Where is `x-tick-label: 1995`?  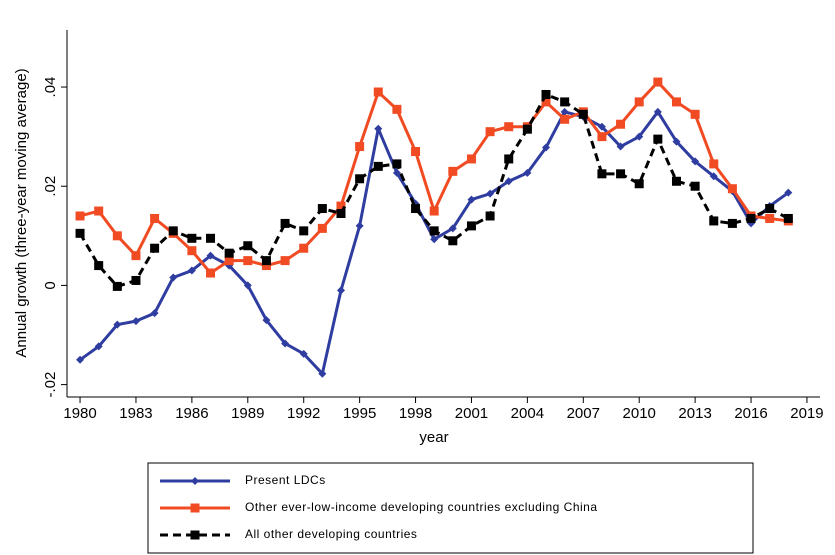
x-tick-label: 1995 is located at coordinates (359, 413).